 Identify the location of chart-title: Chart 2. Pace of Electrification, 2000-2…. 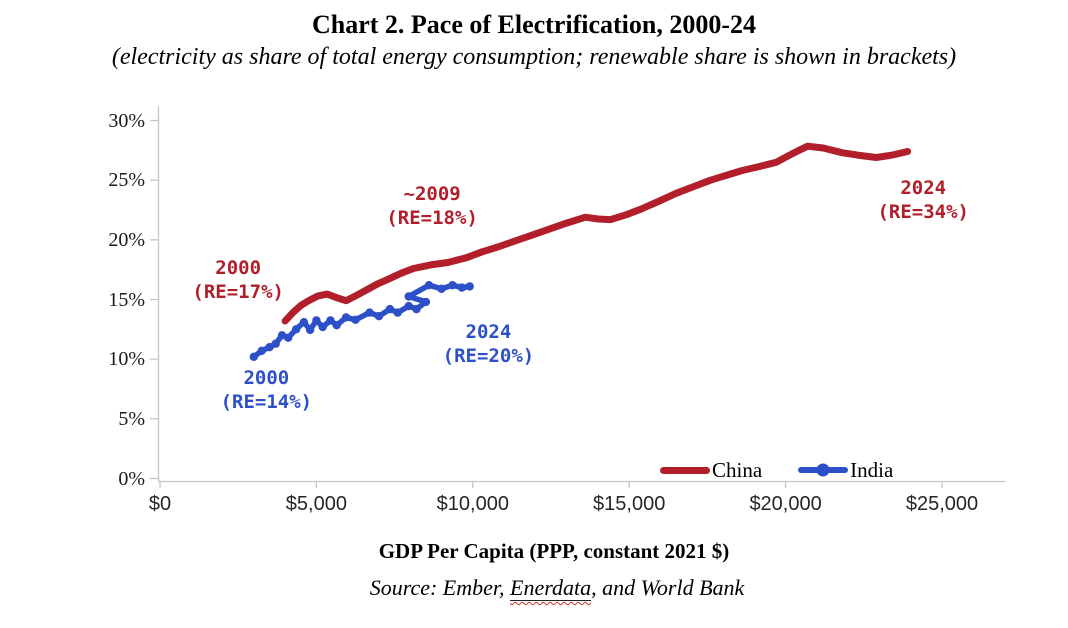
(534, 24).